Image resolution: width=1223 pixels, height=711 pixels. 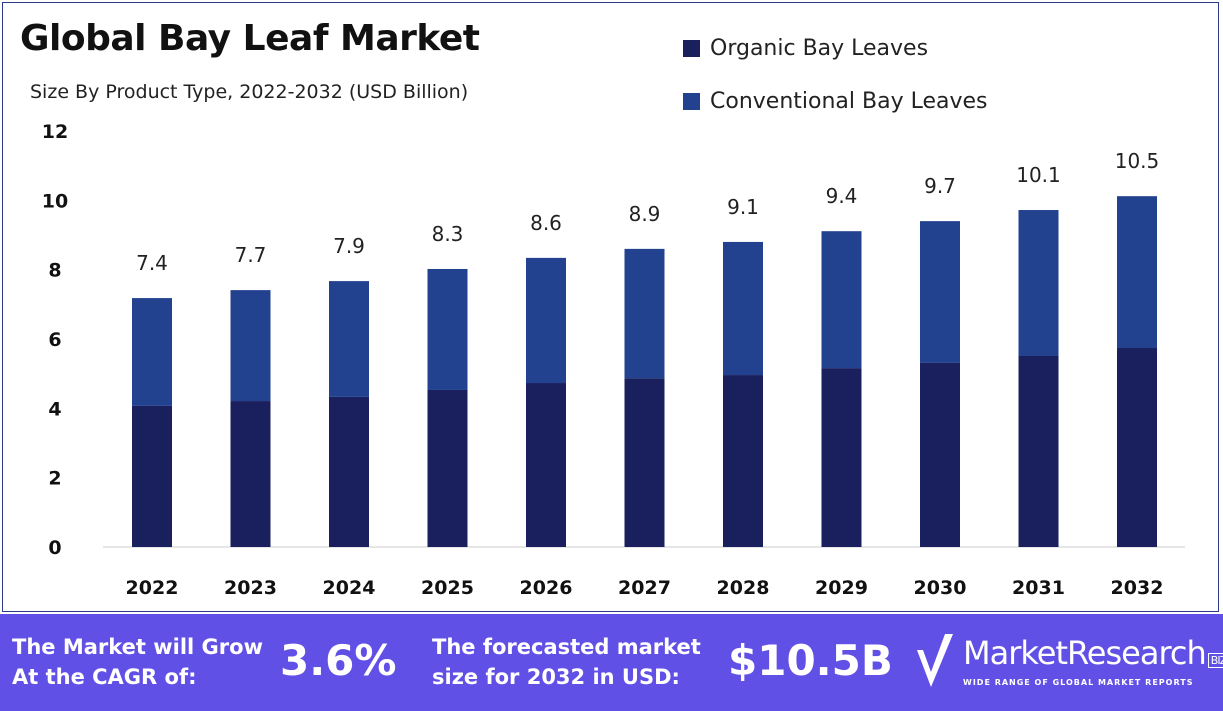 What do you see at coordinates (940, 186) in the screenshot?
I see `total-label: 9.7` at bounding box center [940, 186].